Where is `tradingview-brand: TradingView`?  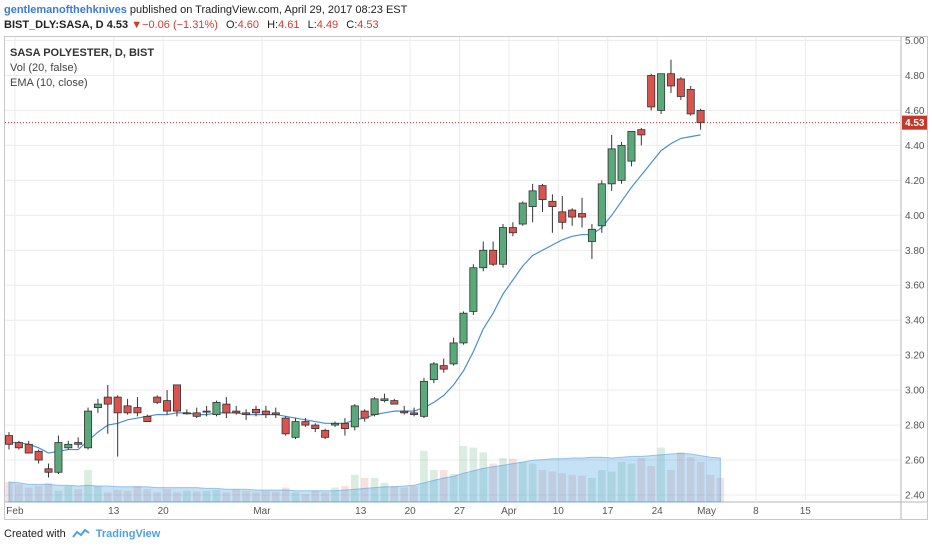 tradingview-brand: TradingView is located at coordinates (128, 534).